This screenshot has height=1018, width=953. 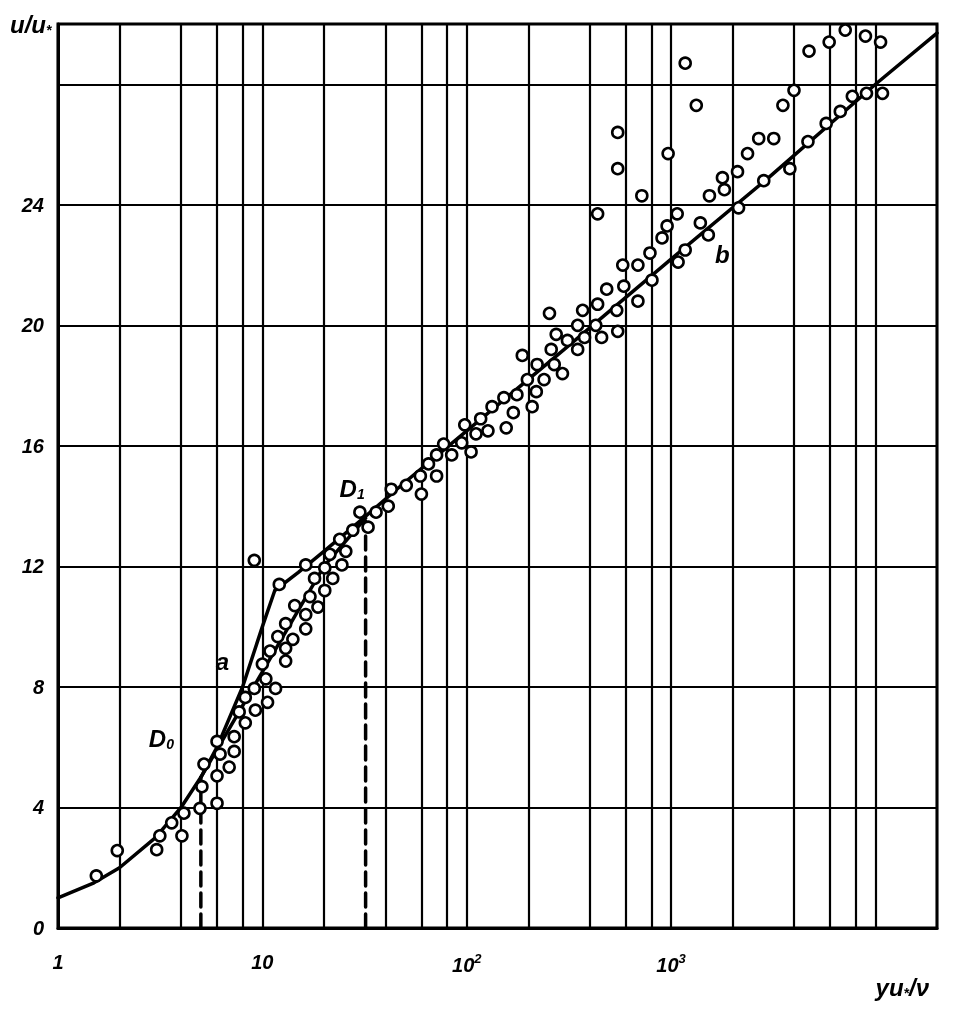 What do you see at coordinates (37, 807) in the screenshot?
I see `y-tick-label: 4` at bounding box center [37, 807].